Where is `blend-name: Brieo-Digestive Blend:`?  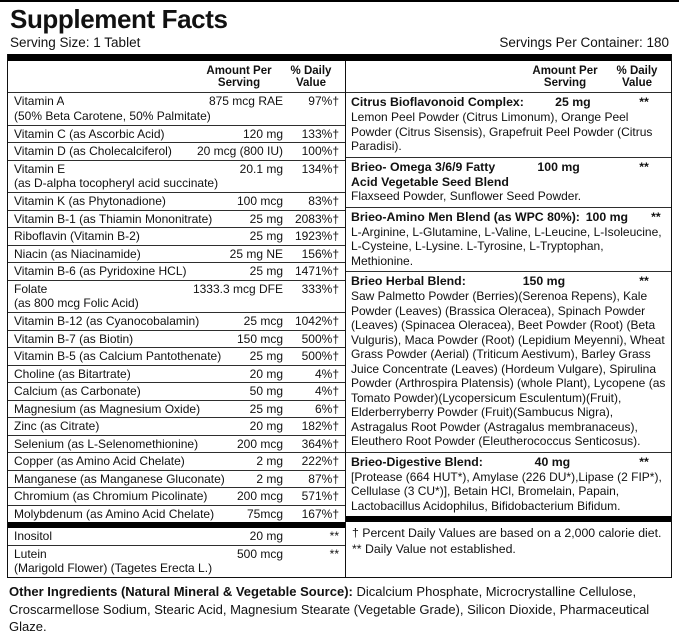 blend-name: Brieo-Digestive Blend: is located at coordinates (417, 461).